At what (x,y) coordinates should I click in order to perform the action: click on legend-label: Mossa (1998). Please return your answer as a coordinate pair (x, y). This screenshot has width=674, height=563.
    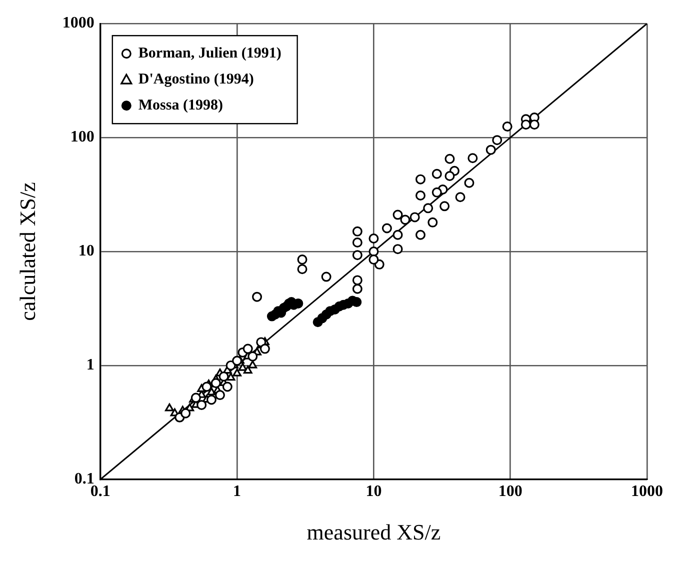
    Looking at the image, I should click on (180, 105).